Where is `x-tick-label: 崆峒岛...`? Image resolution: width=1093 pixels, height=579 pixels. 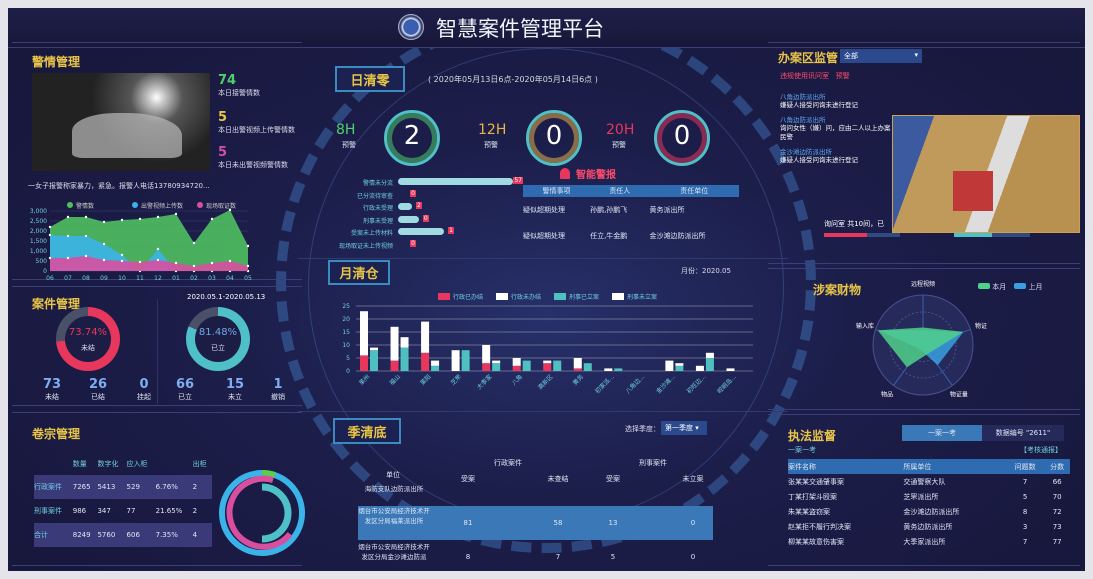
x-tick-label: 崆峒岛... is located at coordinates (726, 384).